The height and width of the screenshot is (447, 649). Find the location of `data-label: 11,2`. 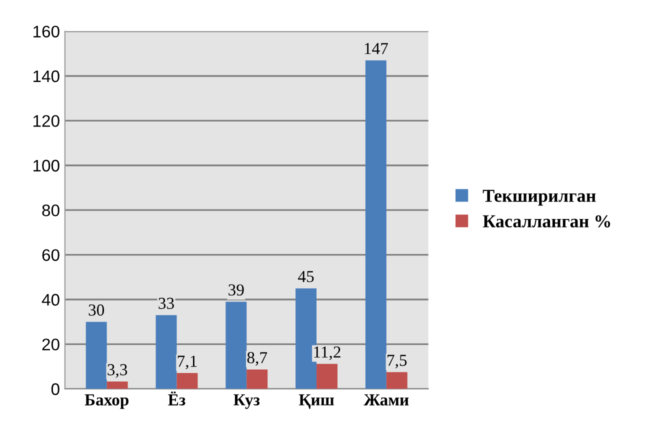

data-label: 11,2 is located at coordinates (327, 353).